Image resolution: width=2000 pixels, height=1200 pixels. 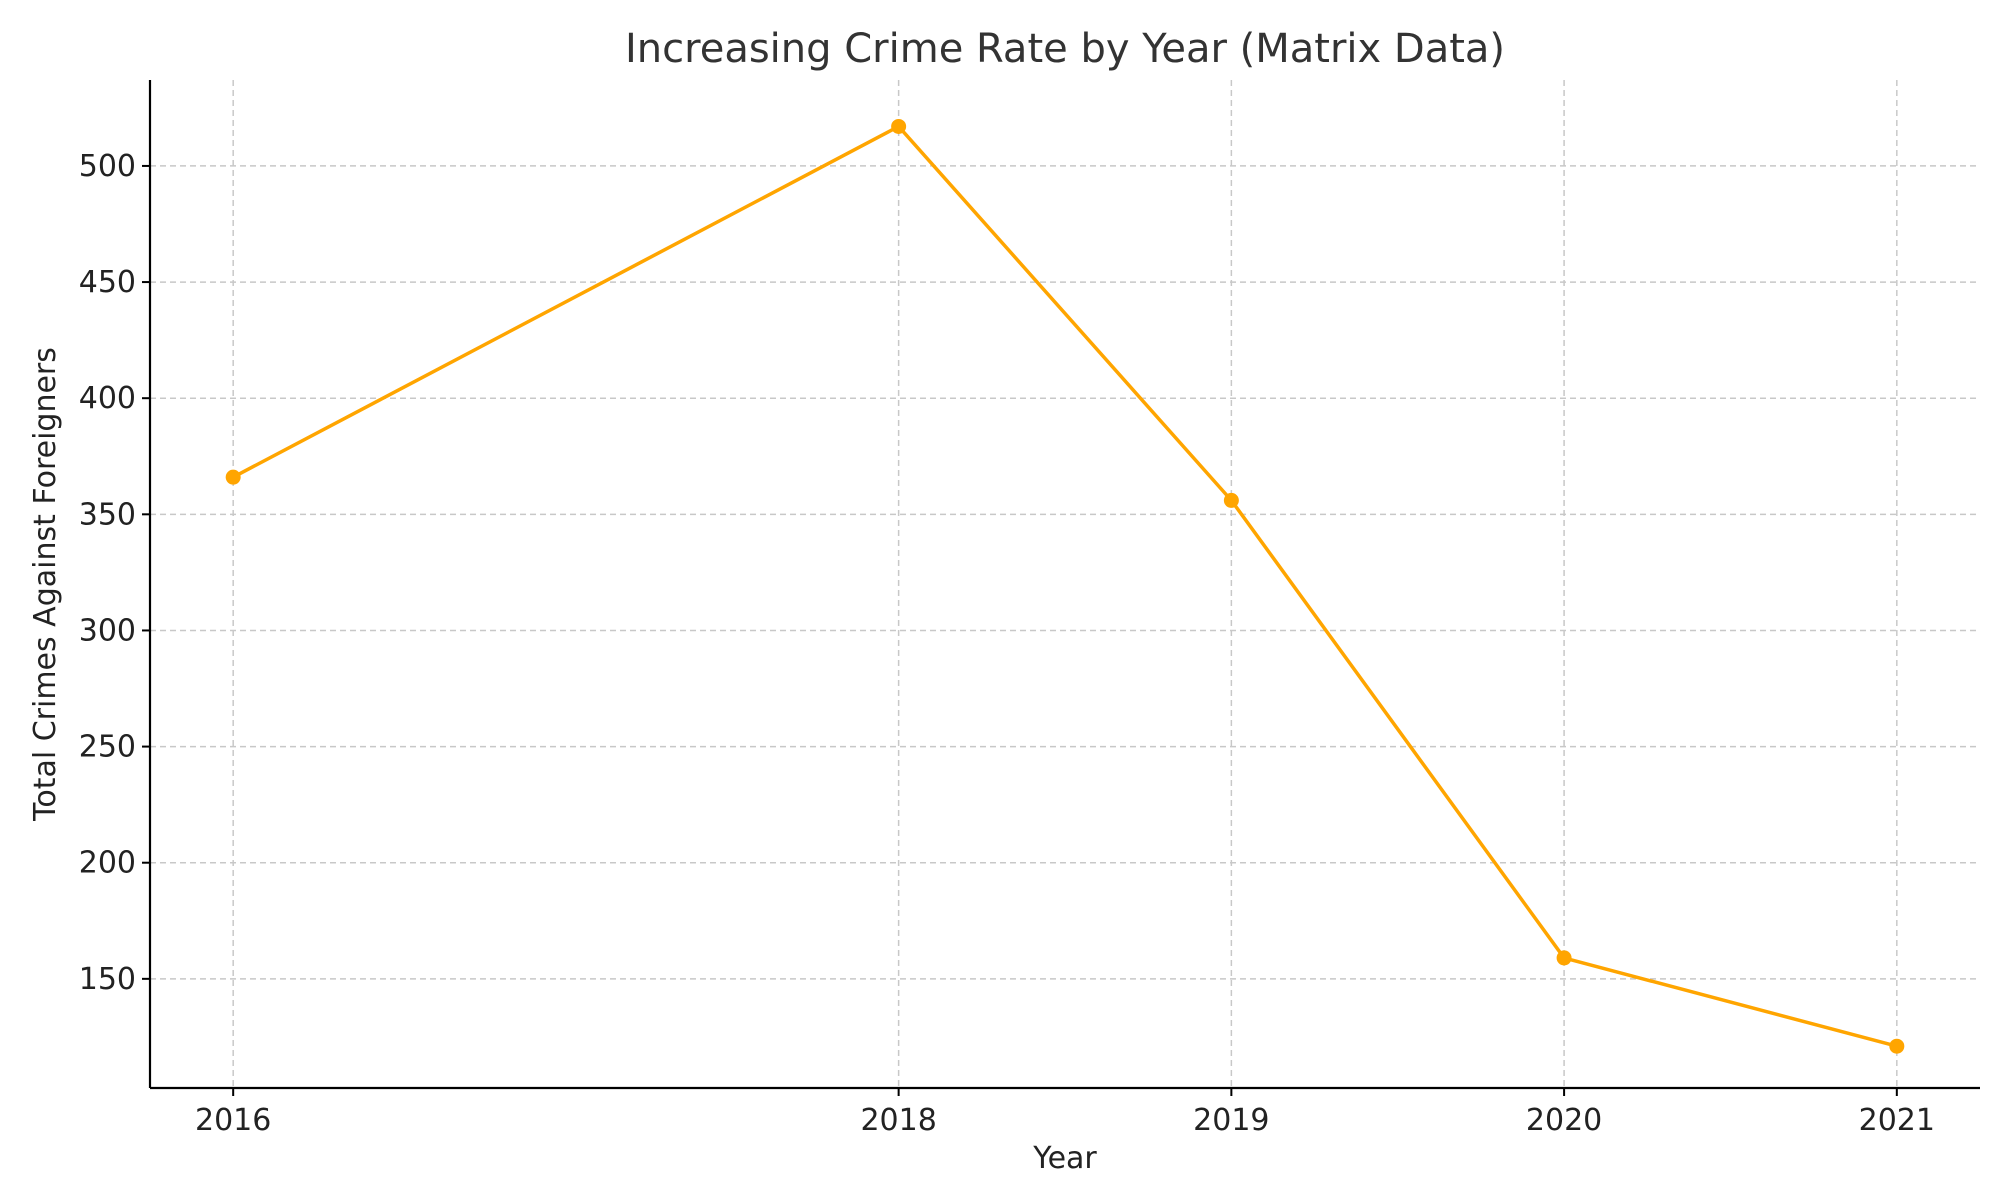 I want to click on y-tick-label: 350, so click(x=107, y=514).